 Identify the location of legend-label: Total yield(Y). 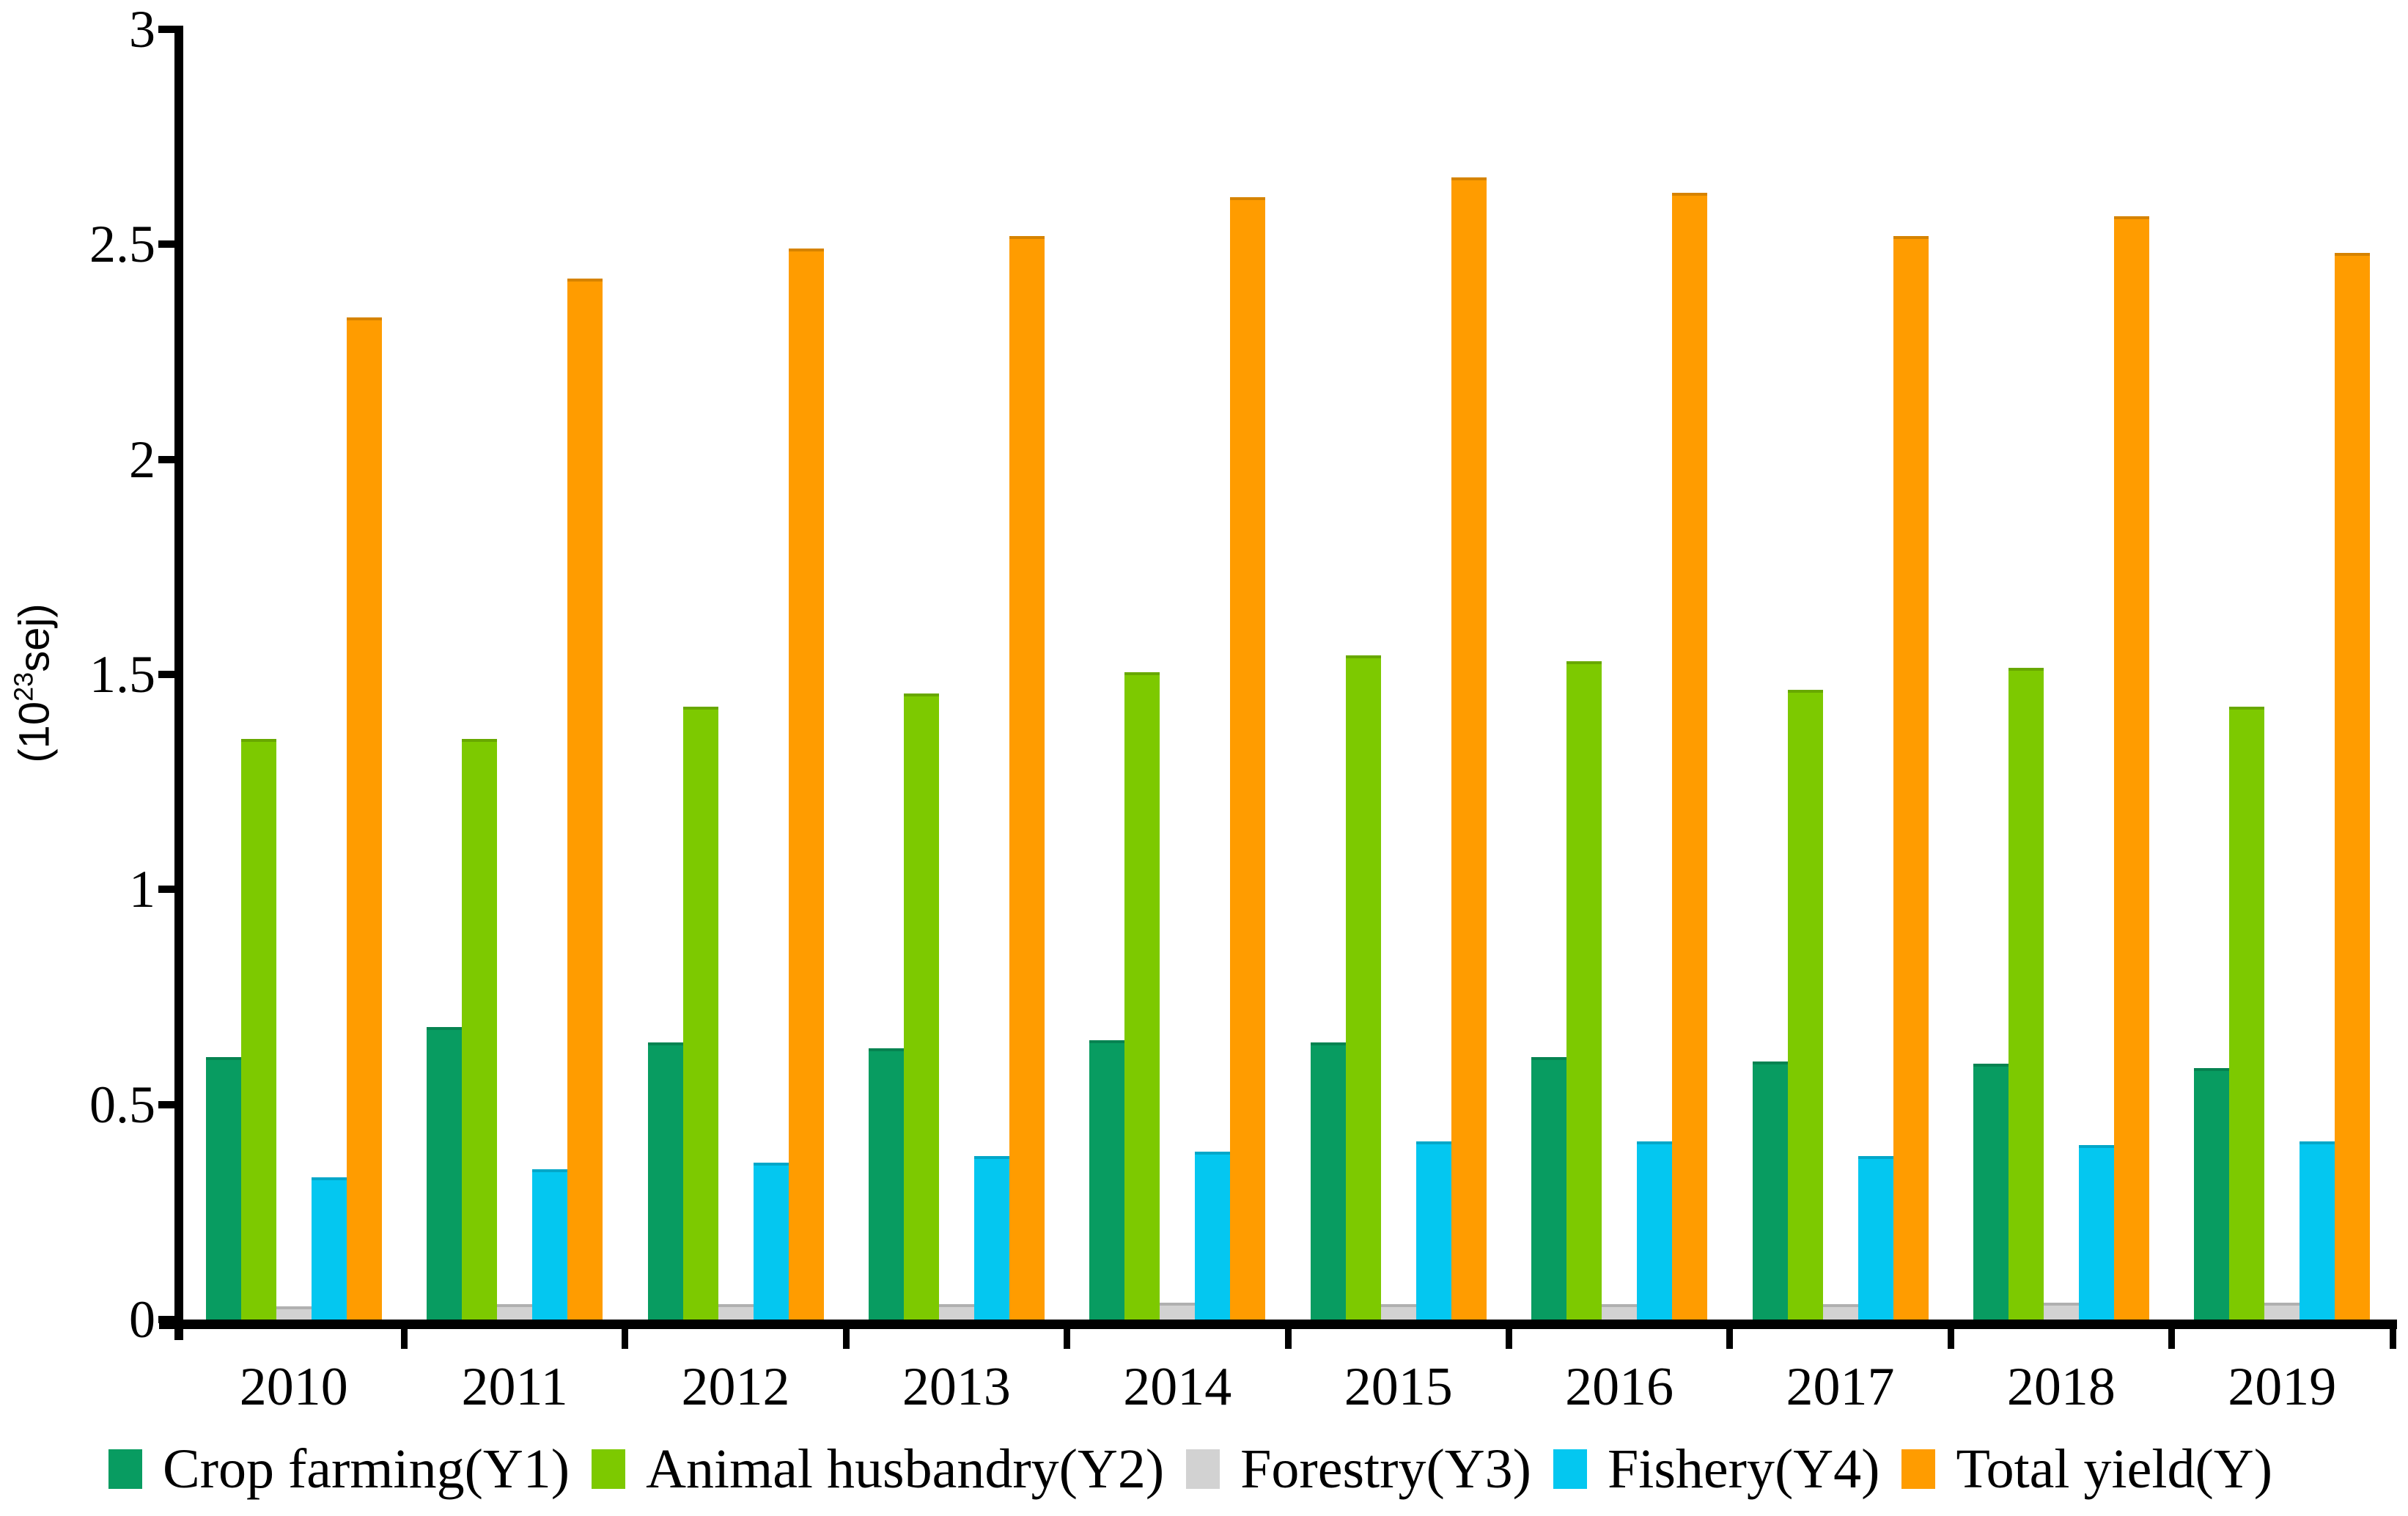
(2114, 1469).